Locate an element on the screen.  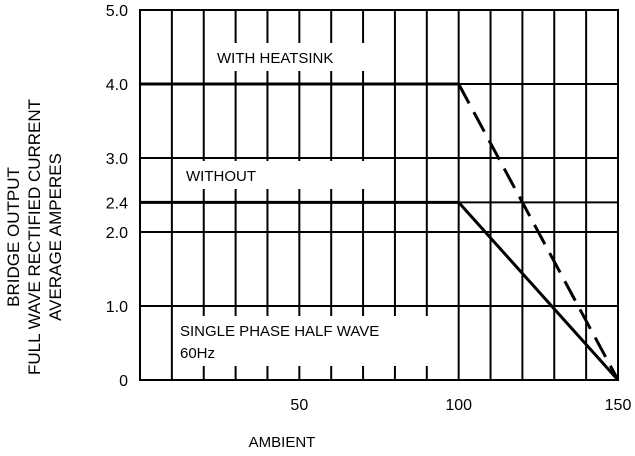
y-axis-title-line-1: BRIDGE OUTPUT is located at coordinates (13, 237).